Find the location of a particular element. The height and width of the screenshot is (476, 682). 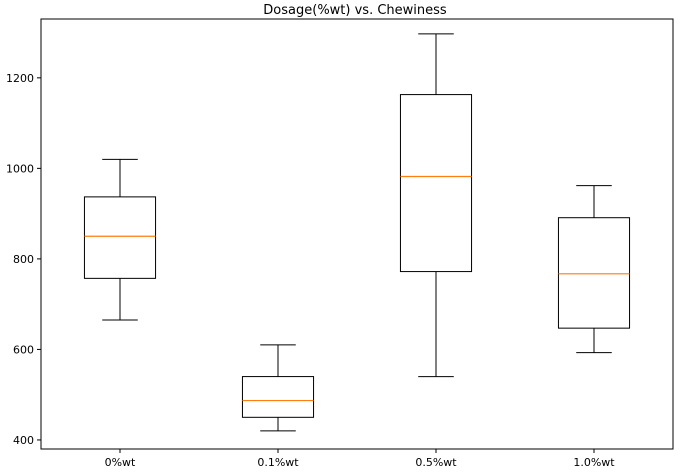

y-tick-label: 600 is located at coordinates (23, 349).